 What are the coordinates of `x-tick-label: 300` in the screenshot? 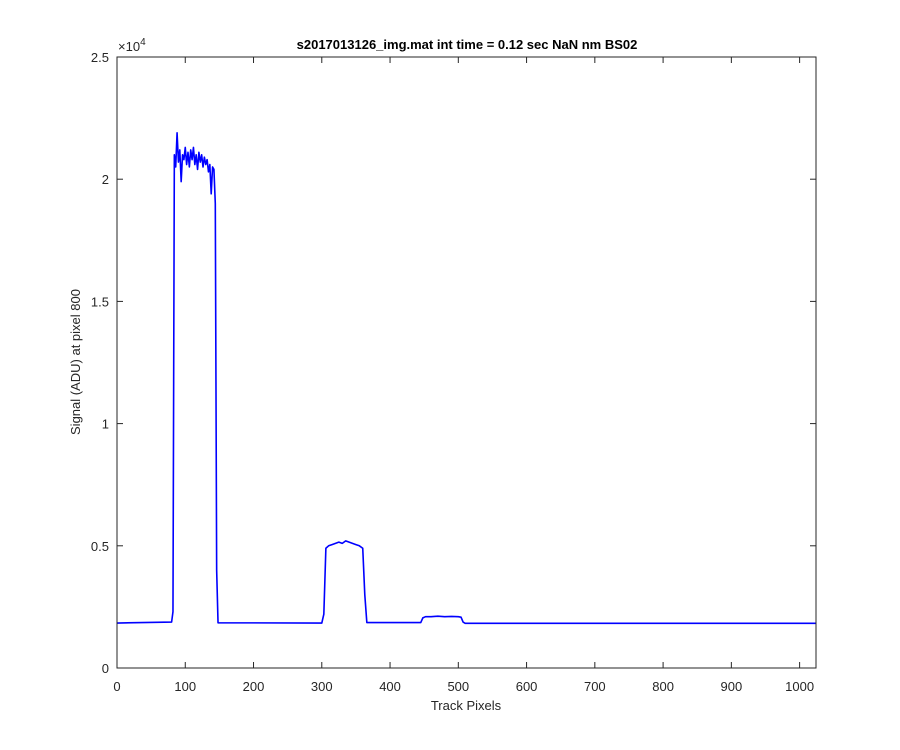 It's located at (322, 686).